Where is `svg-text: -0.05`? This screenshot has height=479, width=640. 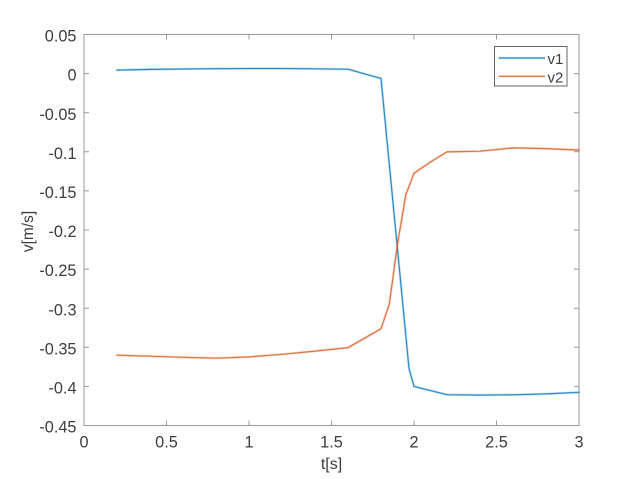
svg-text: -0.05 is located at coordinates (57, 115).